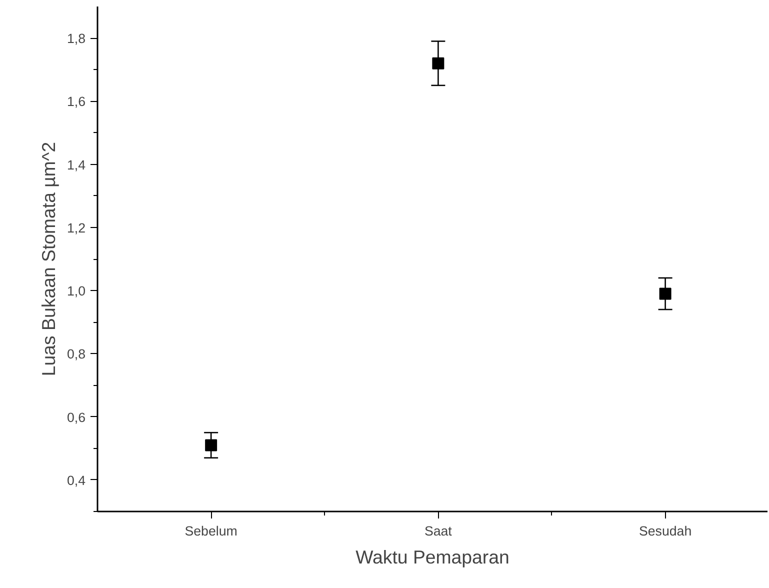  I want to click on y-tick-label: 1,6, so click(76, 102).